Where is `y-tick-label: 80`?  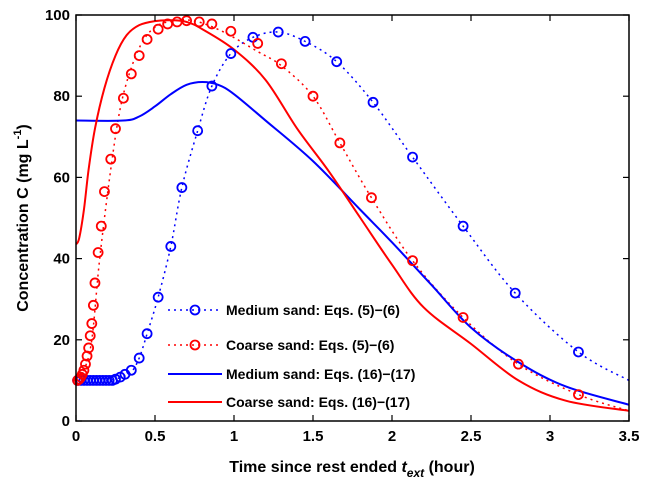 y-tick-label: 80 is located at coordinates (61, 96).